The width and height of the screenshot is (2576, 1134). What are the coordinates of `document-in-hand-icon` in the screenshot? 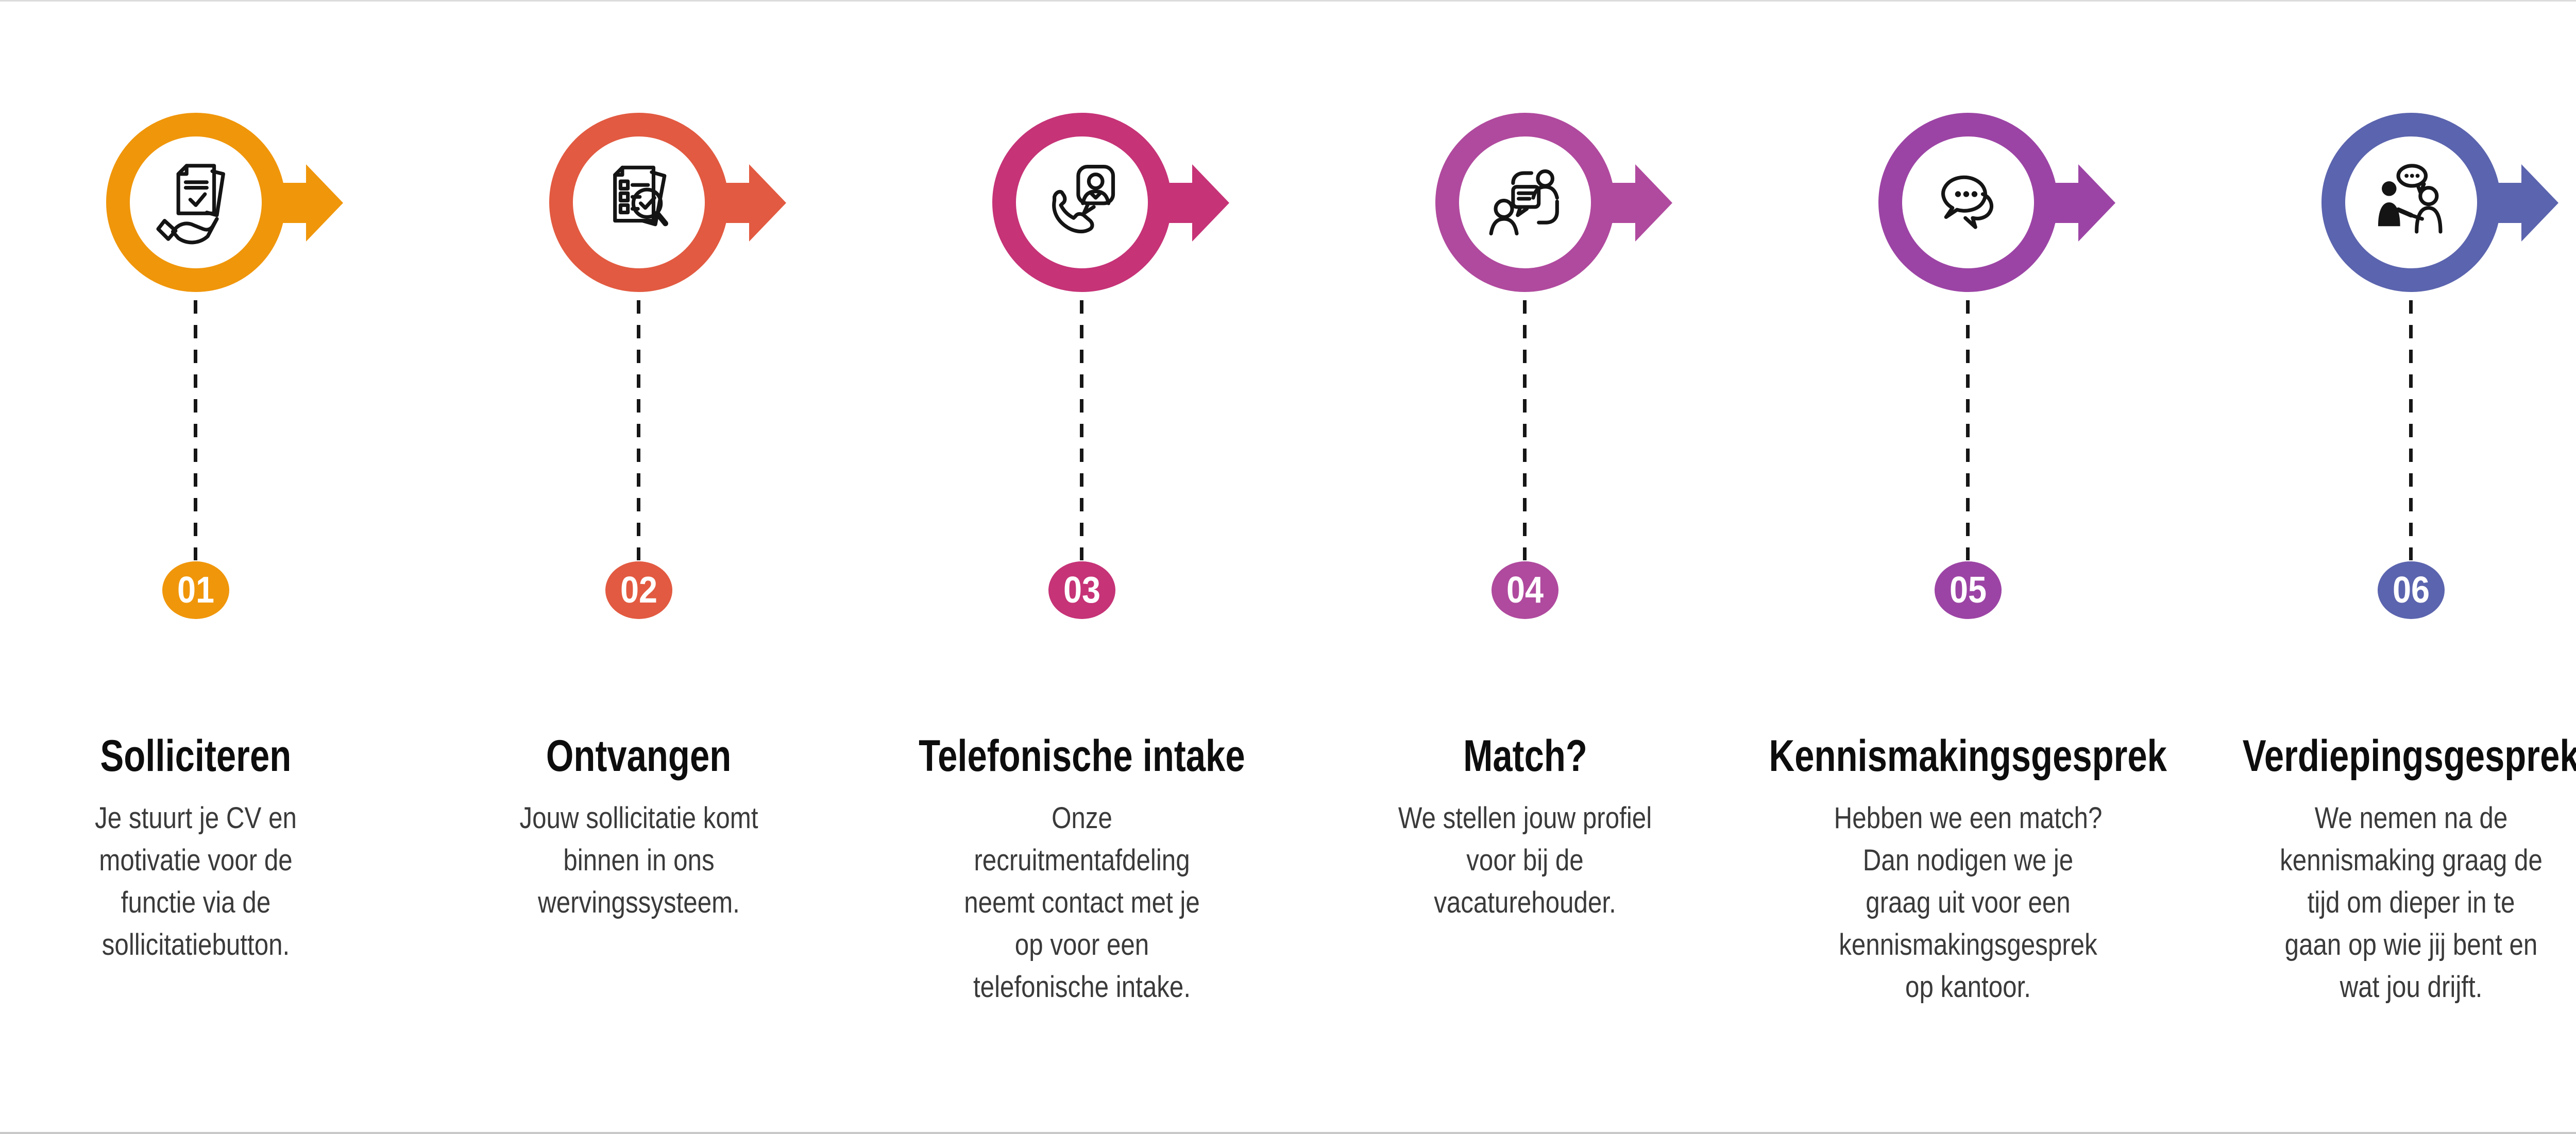 It's located at (196, 203).